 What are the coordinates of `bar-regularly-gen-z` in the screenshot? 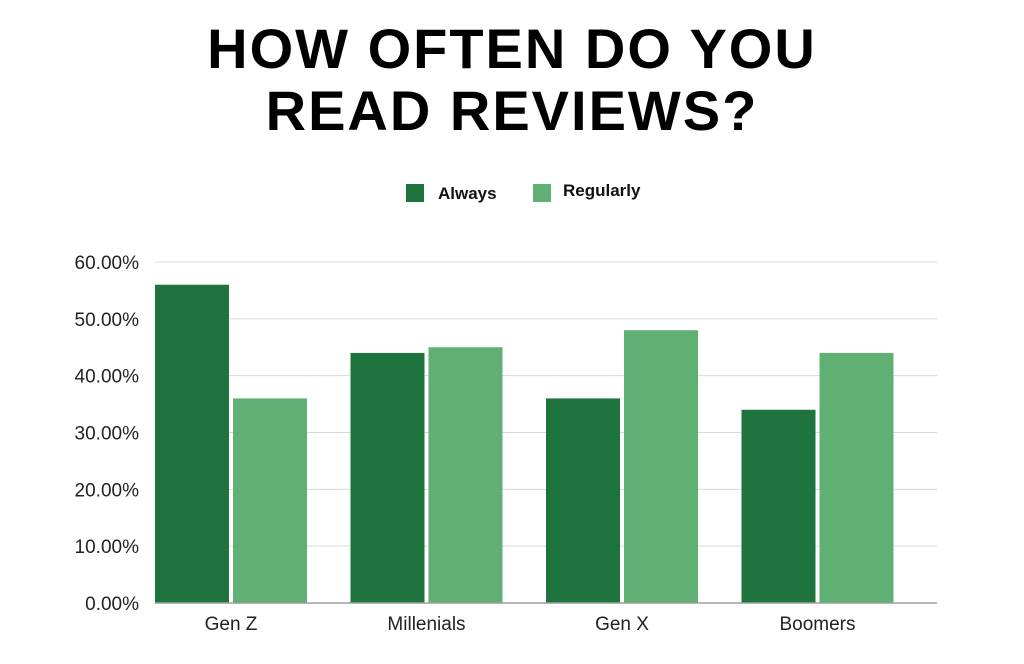 It's located at (270, 500).